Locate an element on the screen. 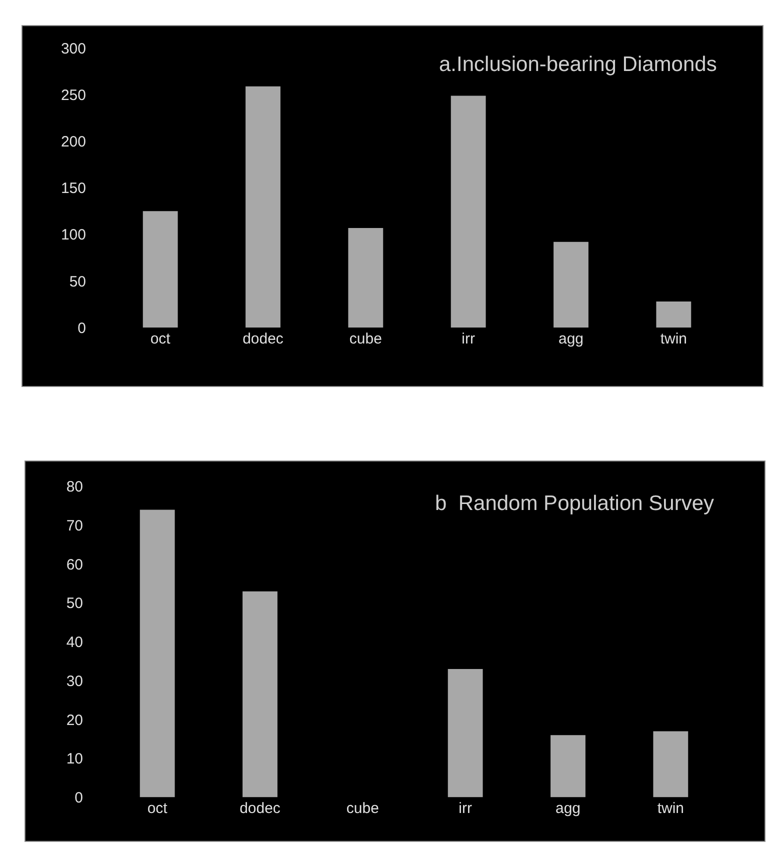  y-tick-label: 40 is located at coordinates (74, 643).